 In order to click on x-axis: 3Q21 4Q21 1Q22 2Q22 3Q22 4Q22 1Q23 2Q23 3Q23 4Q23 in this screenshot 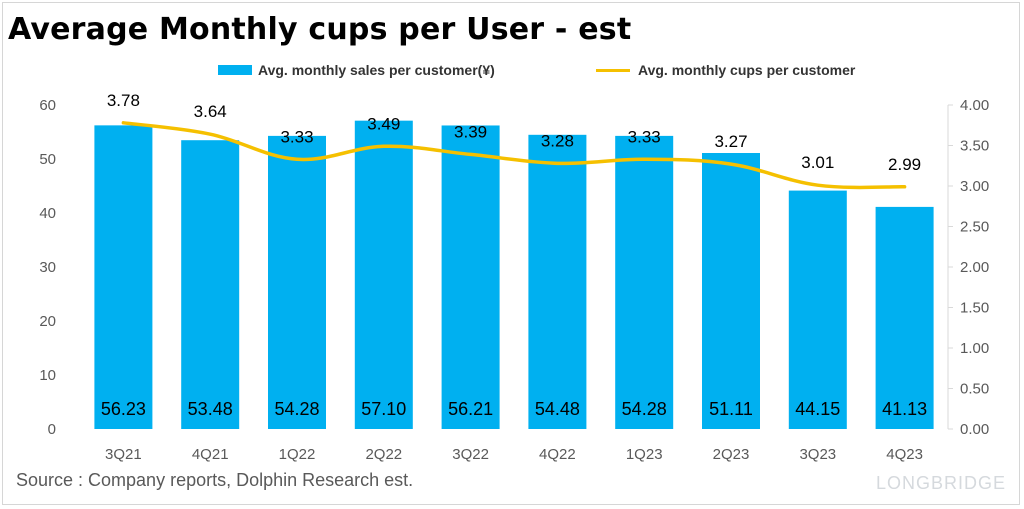, I will do `click(514, 454)`.